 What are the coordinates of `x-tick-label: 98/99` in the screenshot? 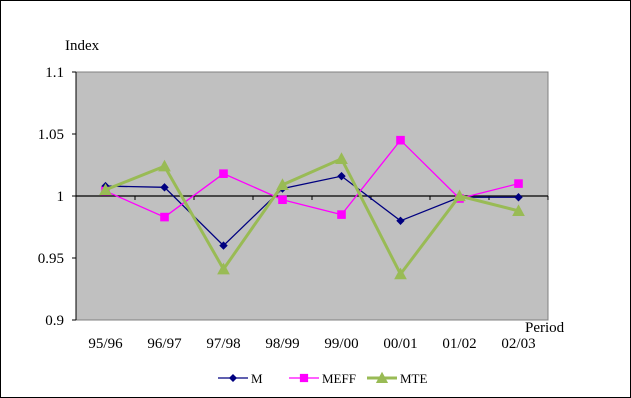 It's located at (282, 344).